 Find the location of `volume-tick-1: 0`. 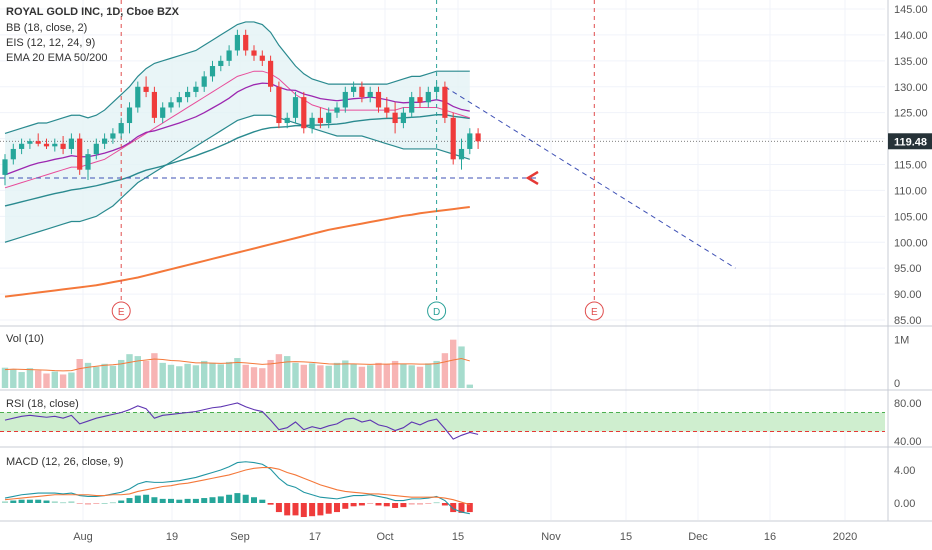

volume-tick-1: 0 is located at coordinates (897, 384).